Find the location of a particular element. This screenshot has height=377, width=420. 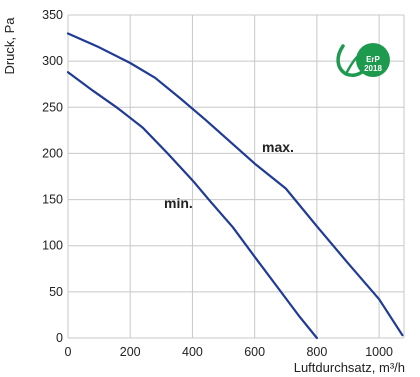

y-axis: 0 50 100 150 200 250 300 350 is located at coordinates (52, 176).